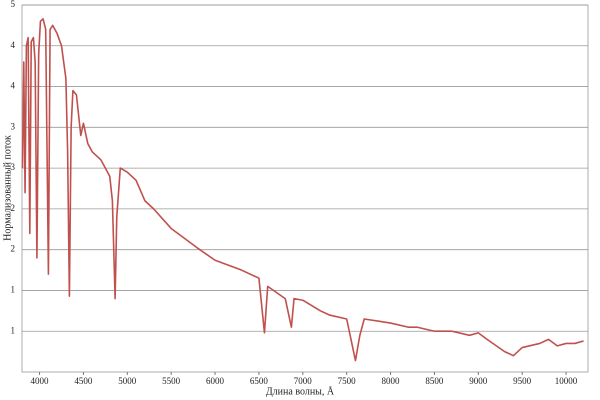  Describe the element at coordinates (303, 381) in the screenshot. I see `x-tick-label: 7000` at that location.